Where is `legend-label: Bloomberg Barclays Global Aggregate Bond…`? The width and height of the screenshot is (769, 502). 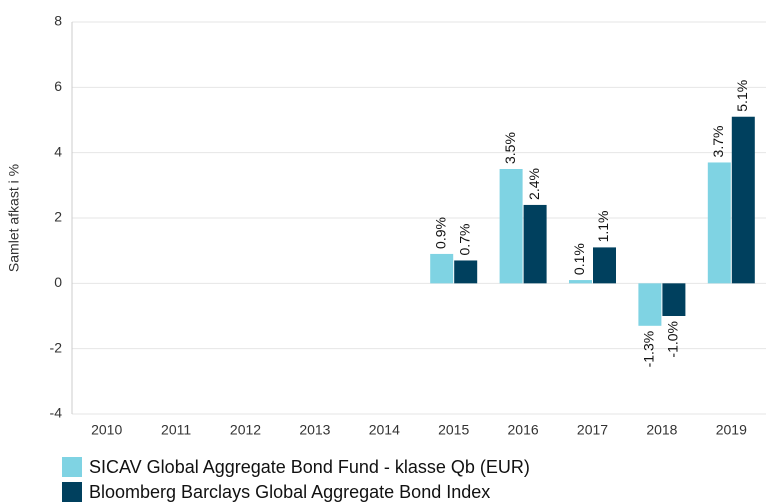 legend-label: Bloomberg Barclays Global Aggregate Bond… is located at coordinates (289, 492).